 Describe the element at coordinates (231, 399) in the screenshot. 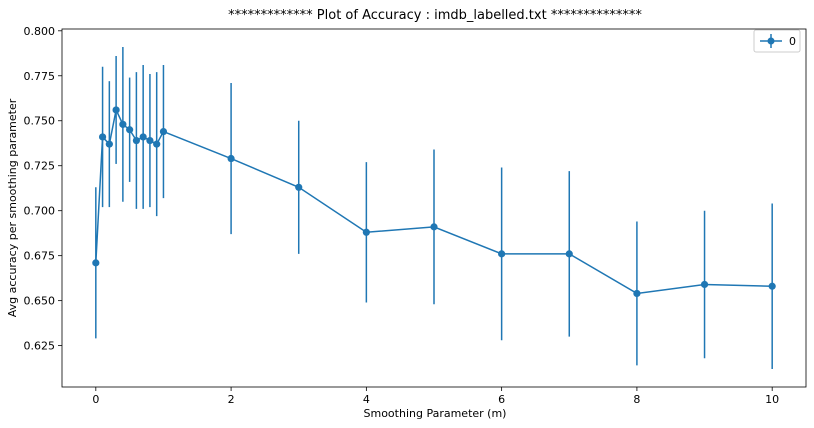

I see `x-tick-label: 2` at that location.